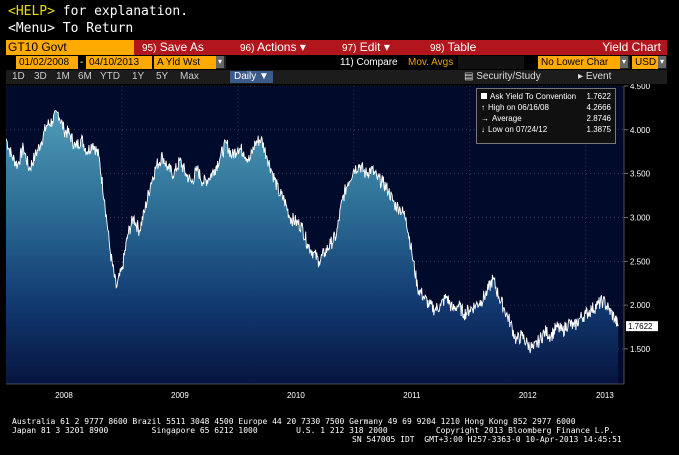  Describe the element at coordinates (63, 76) in the screenshot. I see `timeframe-tab-1m: 1M` at that location.